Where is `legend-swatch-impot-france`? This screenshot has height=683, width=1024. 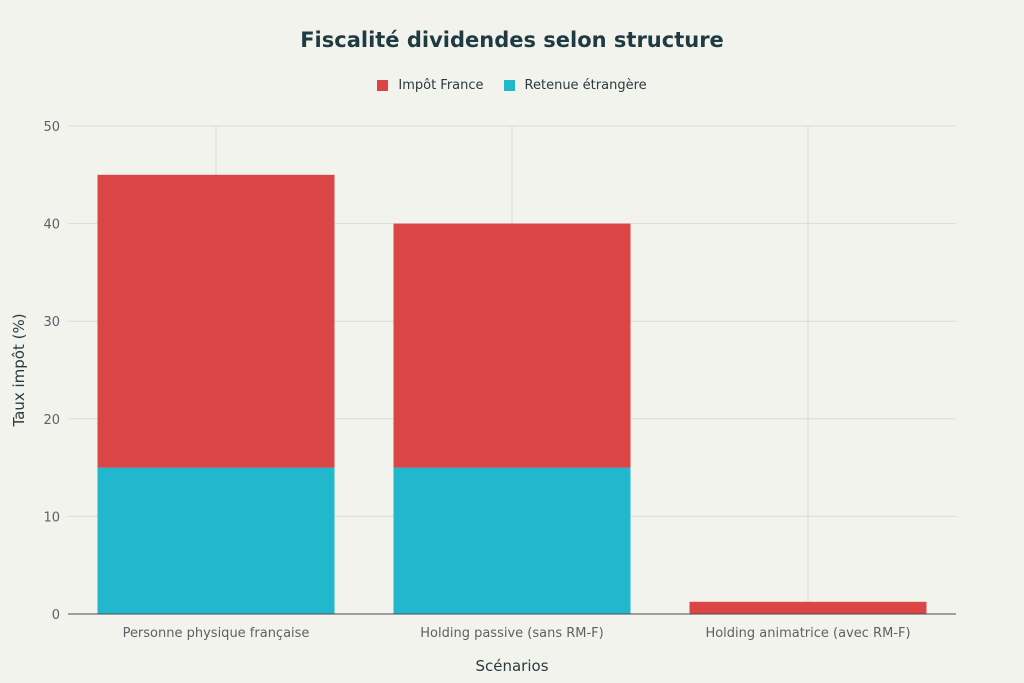 legend-swatch-impot-france is located at coordinates (383, 85).